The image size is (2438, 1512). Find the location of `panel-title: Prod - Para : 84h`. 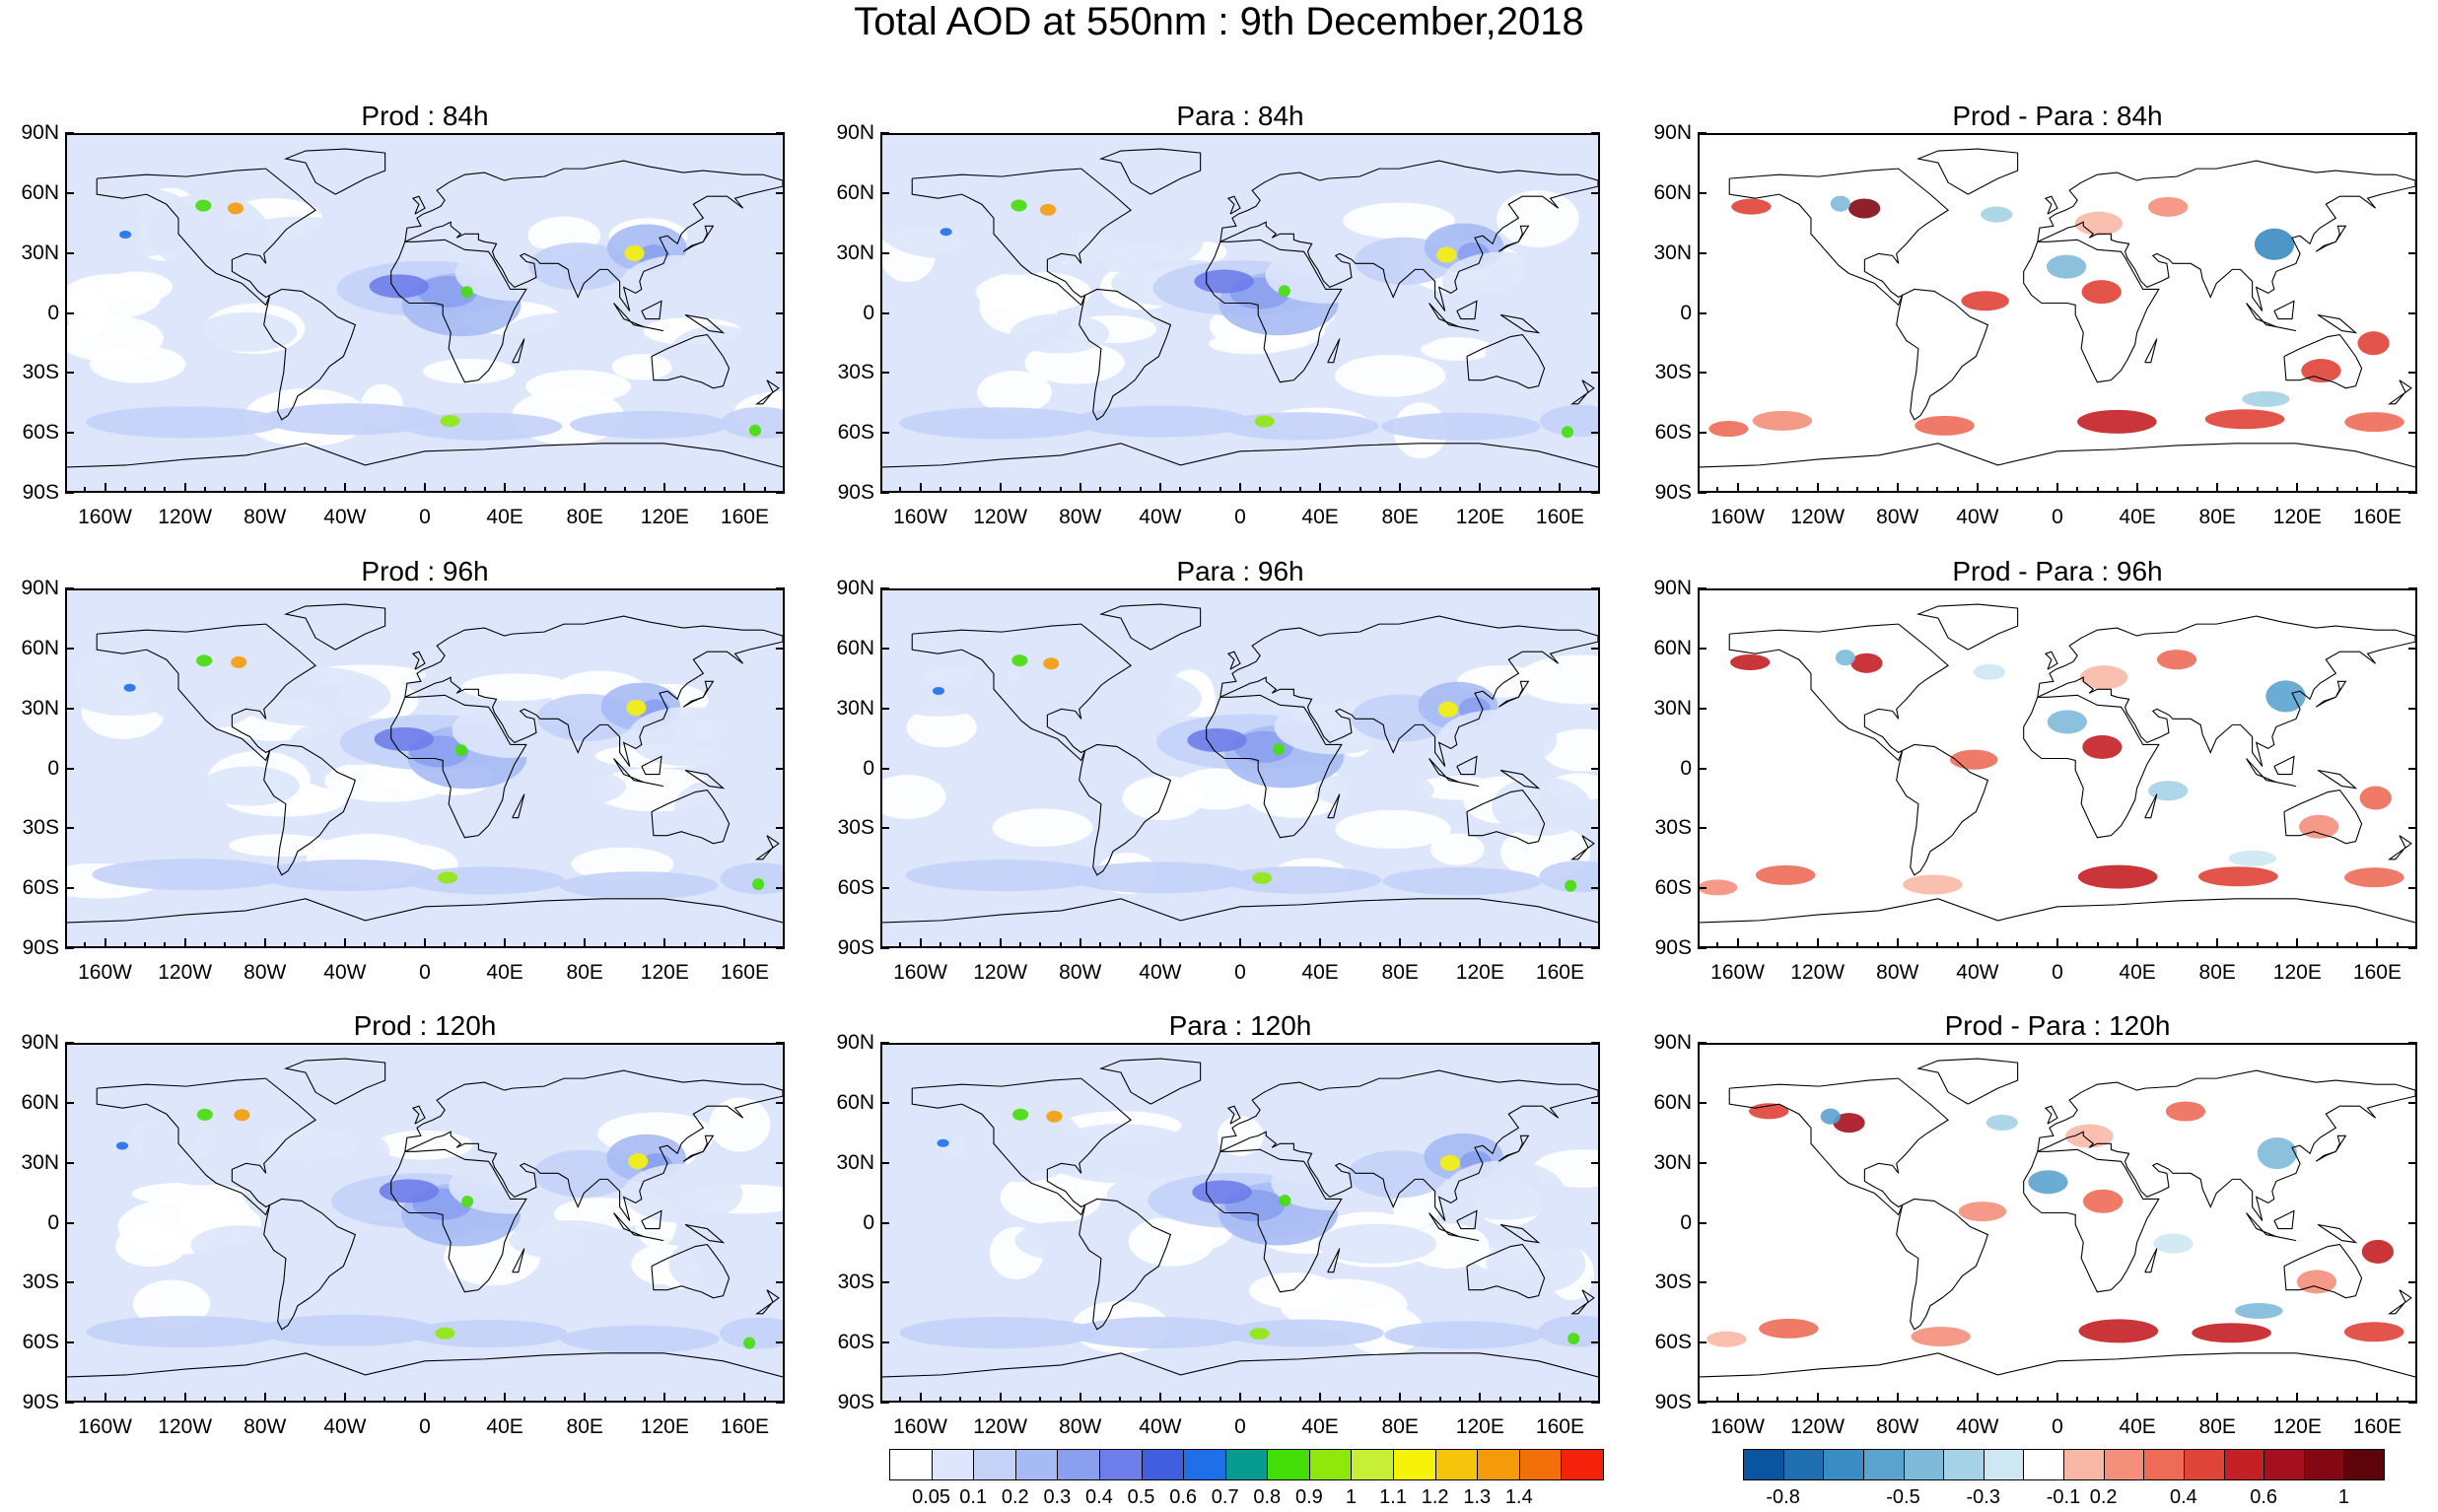

panel-title: Prod - Para : 84h is located at coordinates (2057, 116).